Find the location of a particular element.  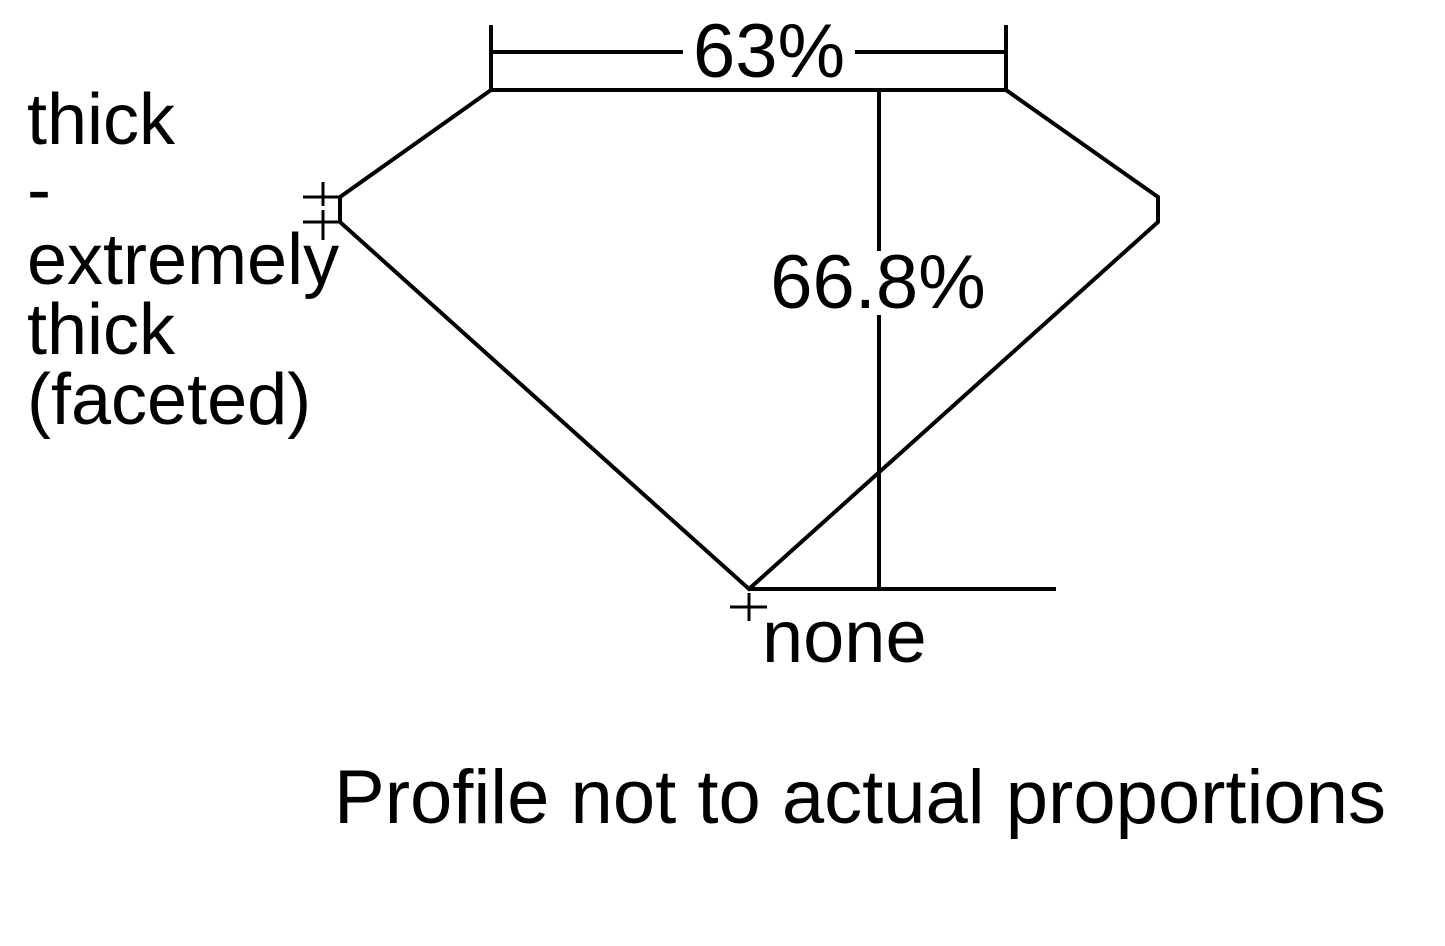

depth-label: 66.8% is located at coordinates (878, 283).